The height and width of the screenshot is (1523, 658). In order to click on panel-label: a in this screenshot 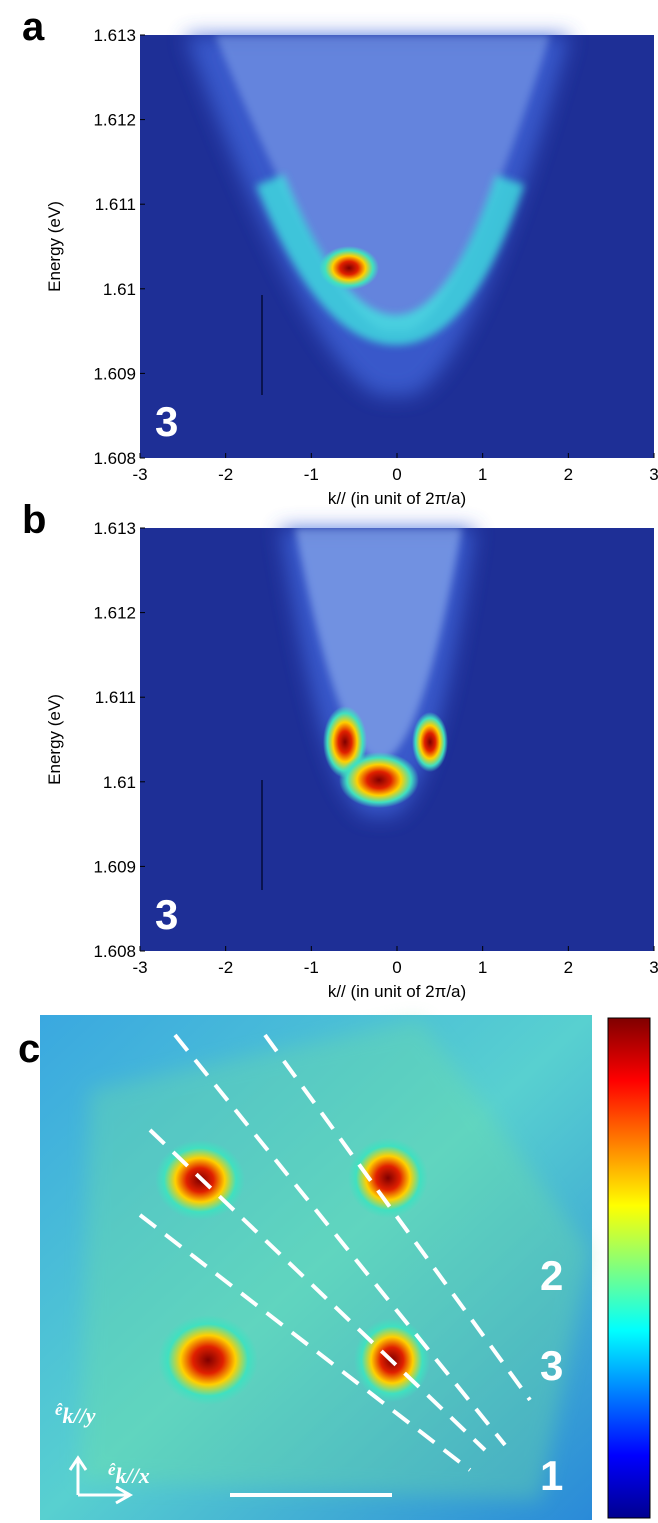, I will do `click(33, 27)`.